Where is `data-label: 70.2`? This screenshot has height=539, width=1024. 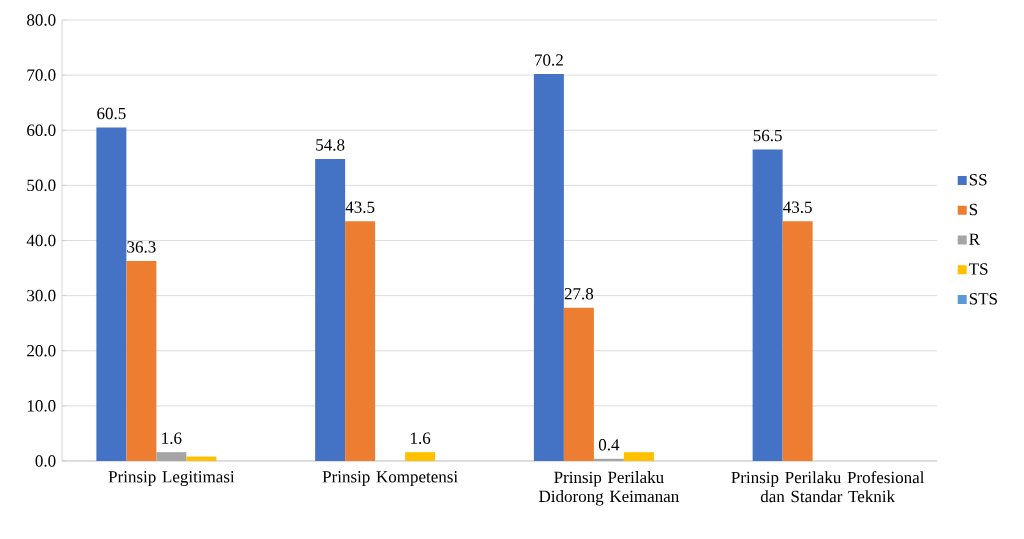
data-label: 70.2 is located at coordinates (549, 60).